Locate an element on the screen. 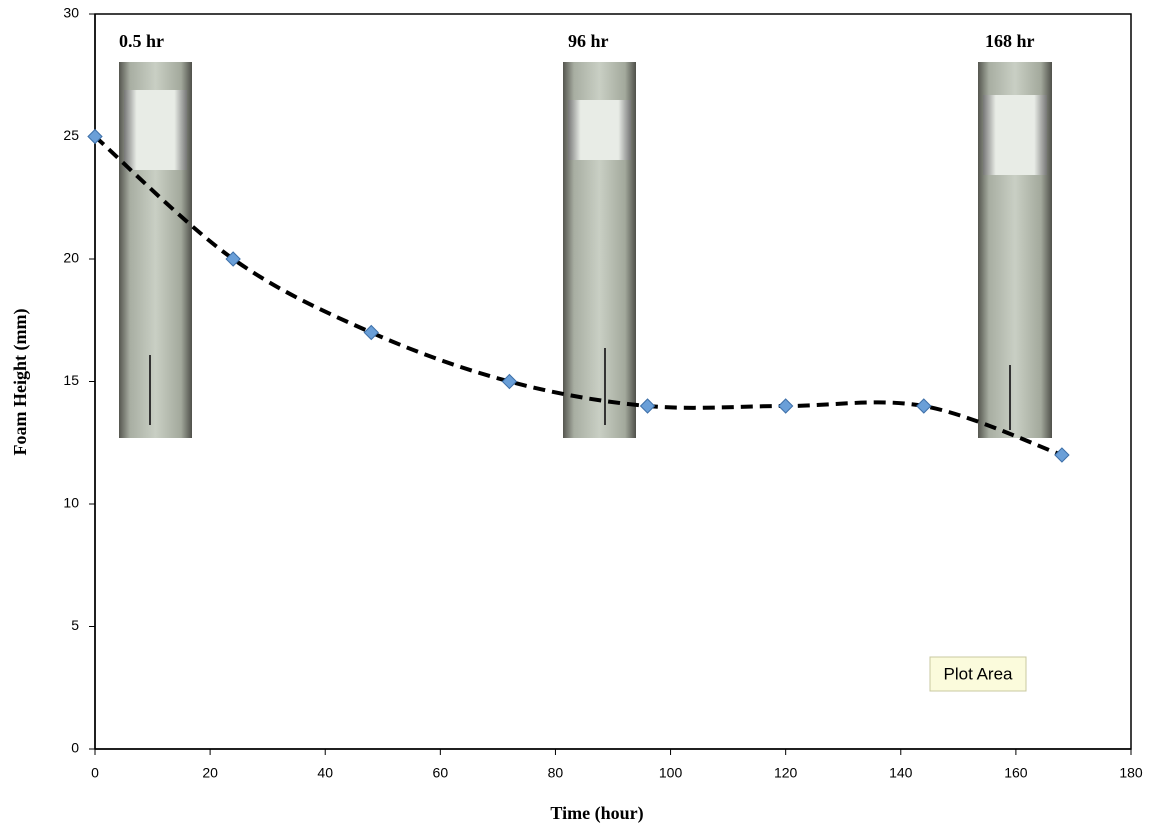 The height and width of the screenshot is (831, 1149). annotation: Plot Area is located at coordinates (979, 673).